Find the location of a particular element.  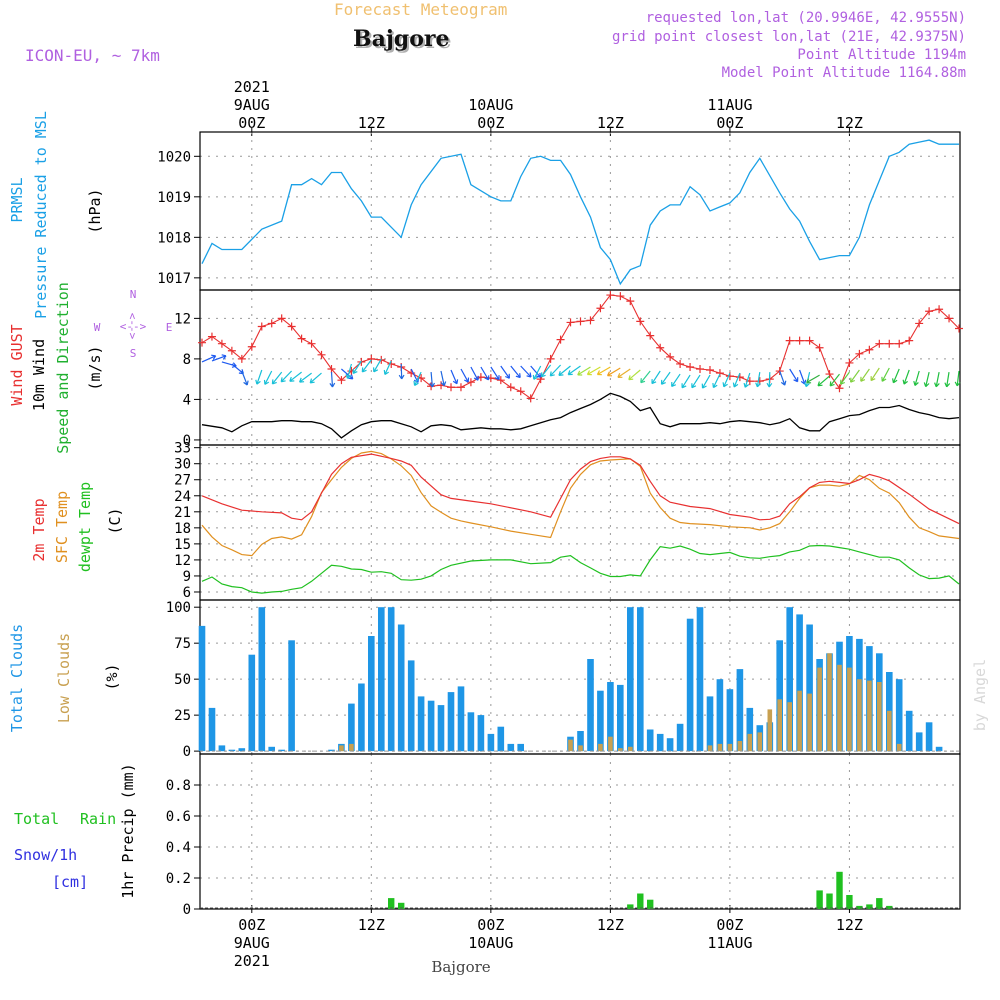

y-tick-label: 0.2 is located at coordinates (178, 879).